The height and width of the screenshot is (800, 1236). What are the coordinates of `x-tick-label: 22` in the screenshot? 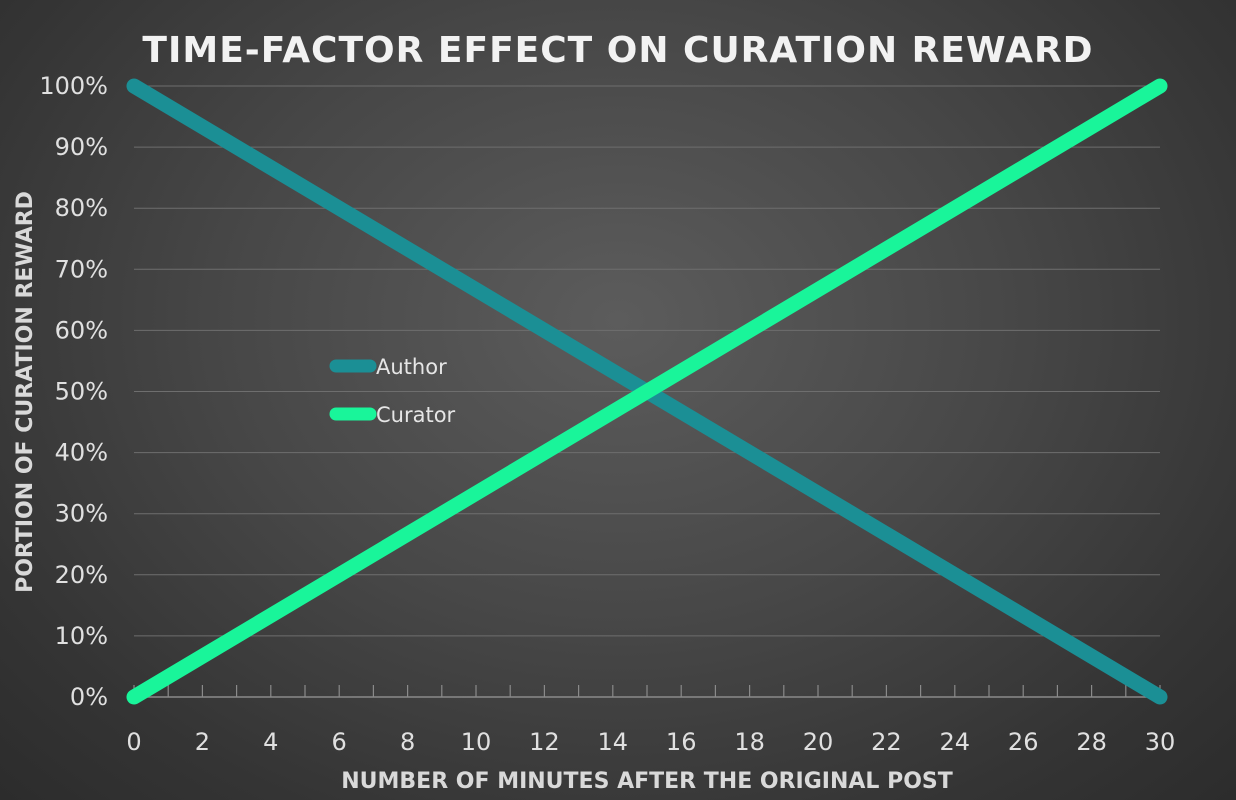 It's located at (886, 742).